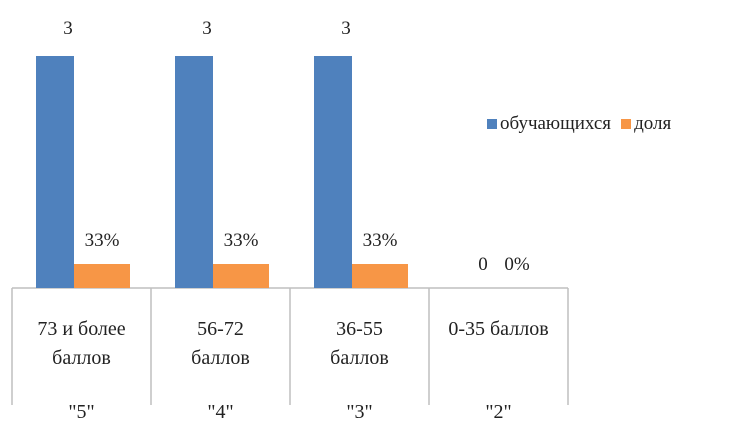 Image resolution: width=750 pixels, height=425 pixels. Describe the element at coordinates (220, 412) in the screenshot. I see `category-label-grade: "4"` at that location.